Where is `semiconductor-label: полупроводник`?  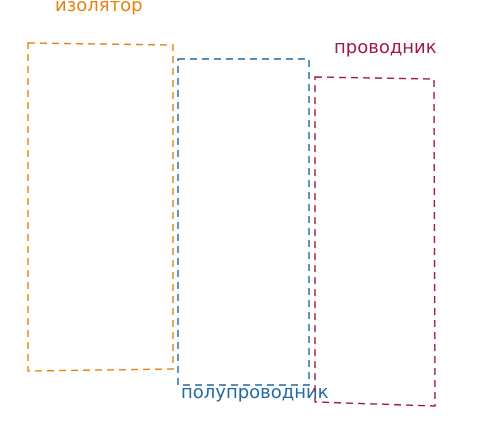 semiconductor-label: полупроводник is located at coordinates (255, 392).